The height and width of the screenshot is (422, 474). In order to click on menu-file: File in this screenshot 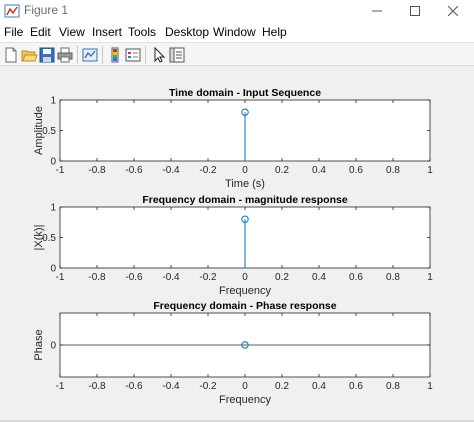, I will do `click(14, 32)`.